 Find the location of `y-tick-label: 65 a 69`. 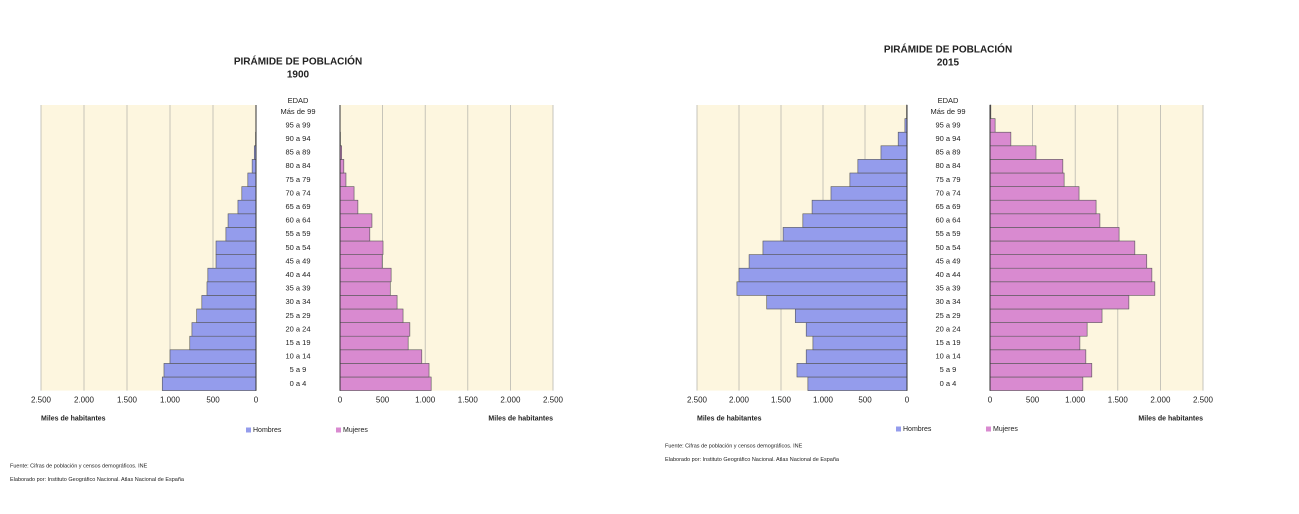

y-tick-label: 65 a 69 is located at coordinates (947, 206).